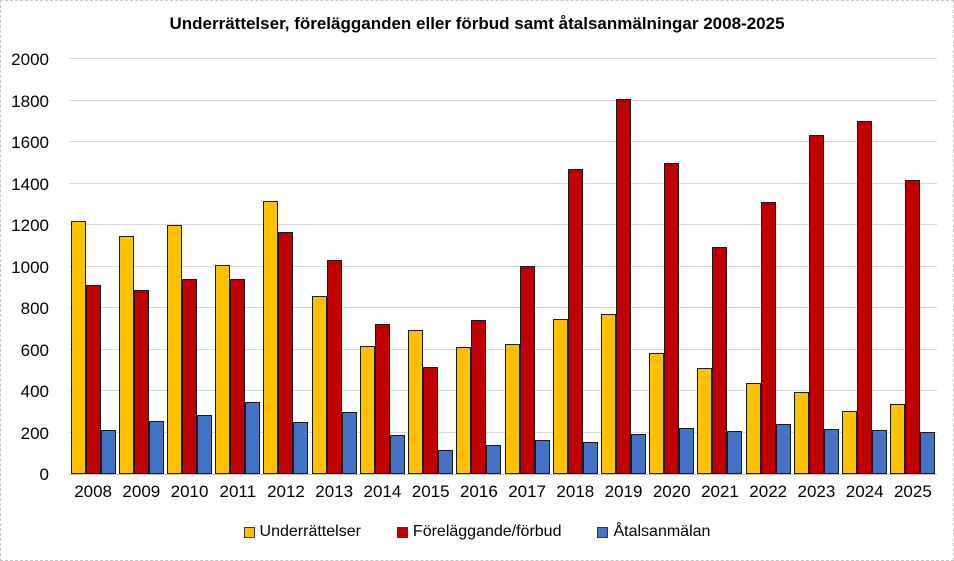 Image resolution: width=954 pixels, height=561 pixels. I want to click on x-tick-label: 2014, so click(382, 491).